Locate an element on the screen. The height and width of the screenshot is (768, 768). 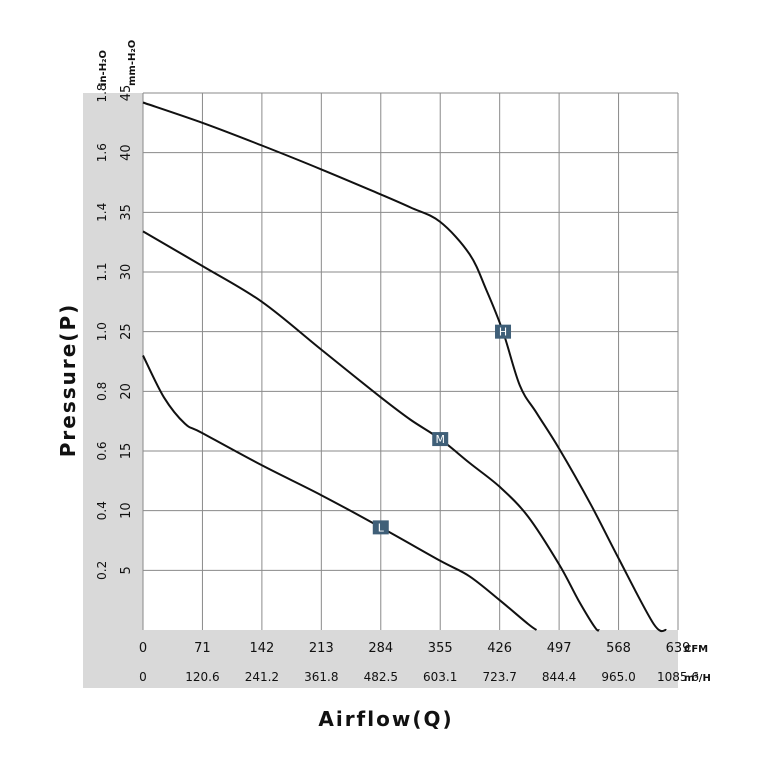
y-axis-band is located at coordinates (113, 376).